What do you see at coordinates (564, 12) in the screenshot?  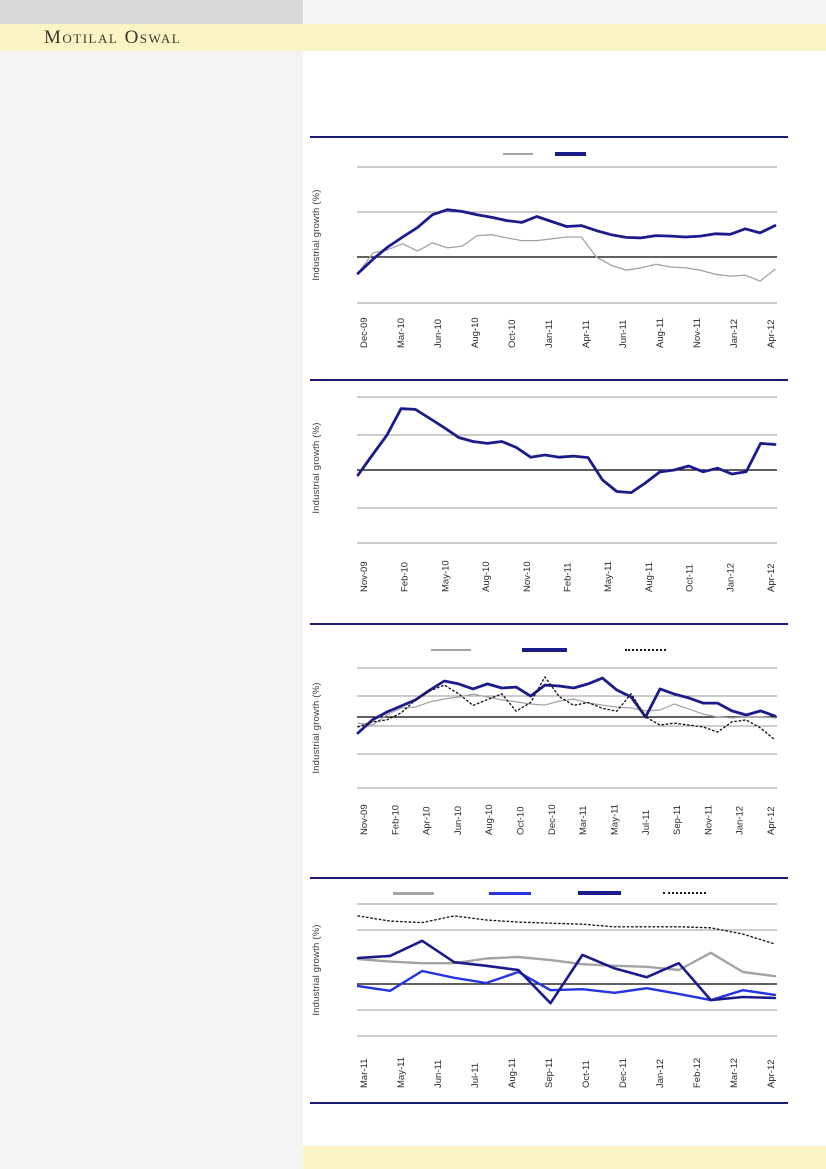 I see `top-right-strip` at bounding box center [564, 12].